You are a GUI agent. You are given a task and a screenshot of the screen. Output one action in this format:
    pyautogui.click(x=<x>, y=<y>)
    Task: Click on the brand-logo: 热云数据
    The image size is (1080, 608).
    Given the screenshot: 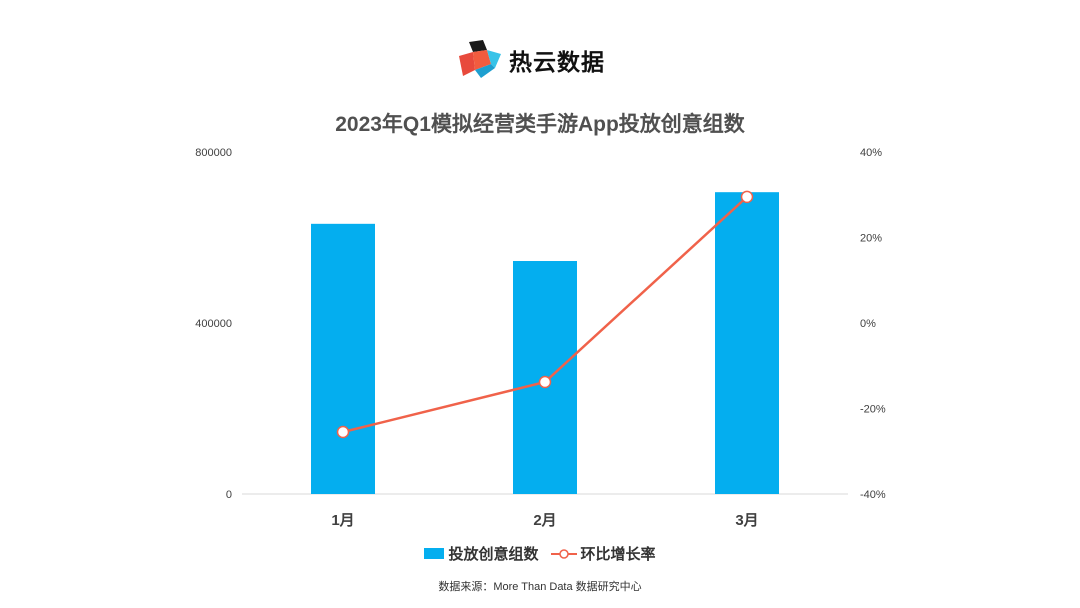 What is the action you would take?
    pyautogui.click(x=530, y=60)
    